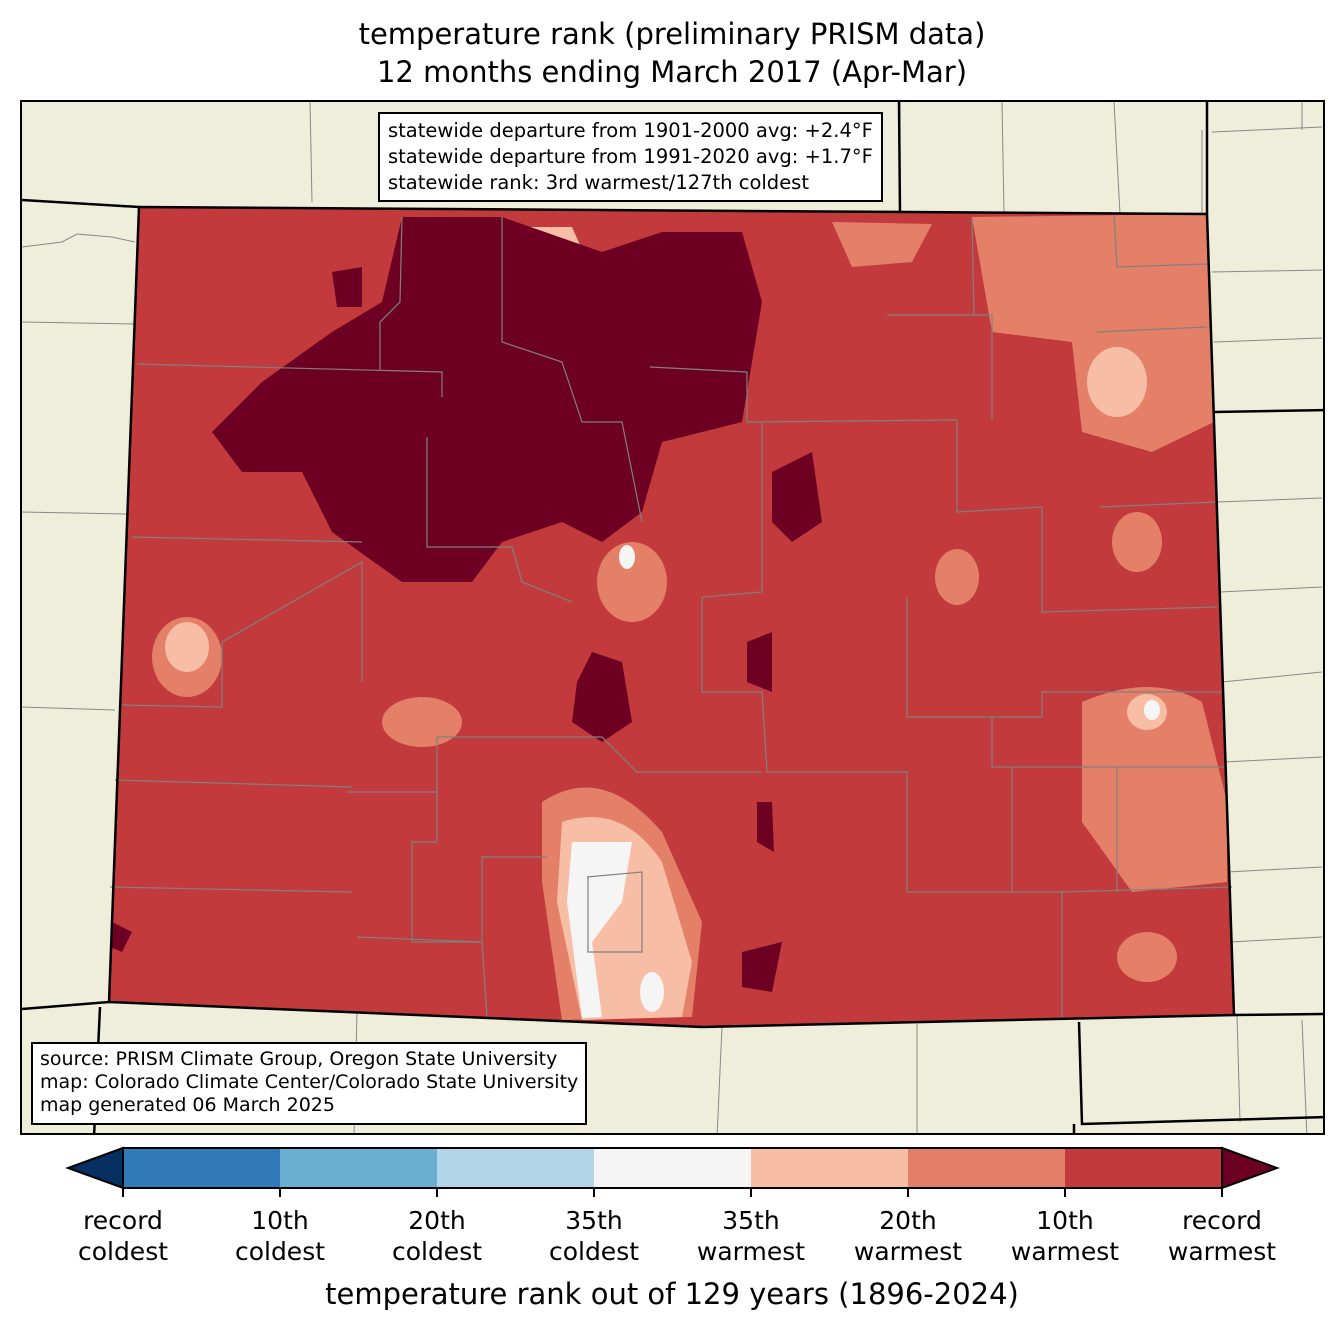 The height and width of the screenshot is (1332, 1344). I want to click on credits-generated: map generated 06 March 2025, so click(187, 1105).